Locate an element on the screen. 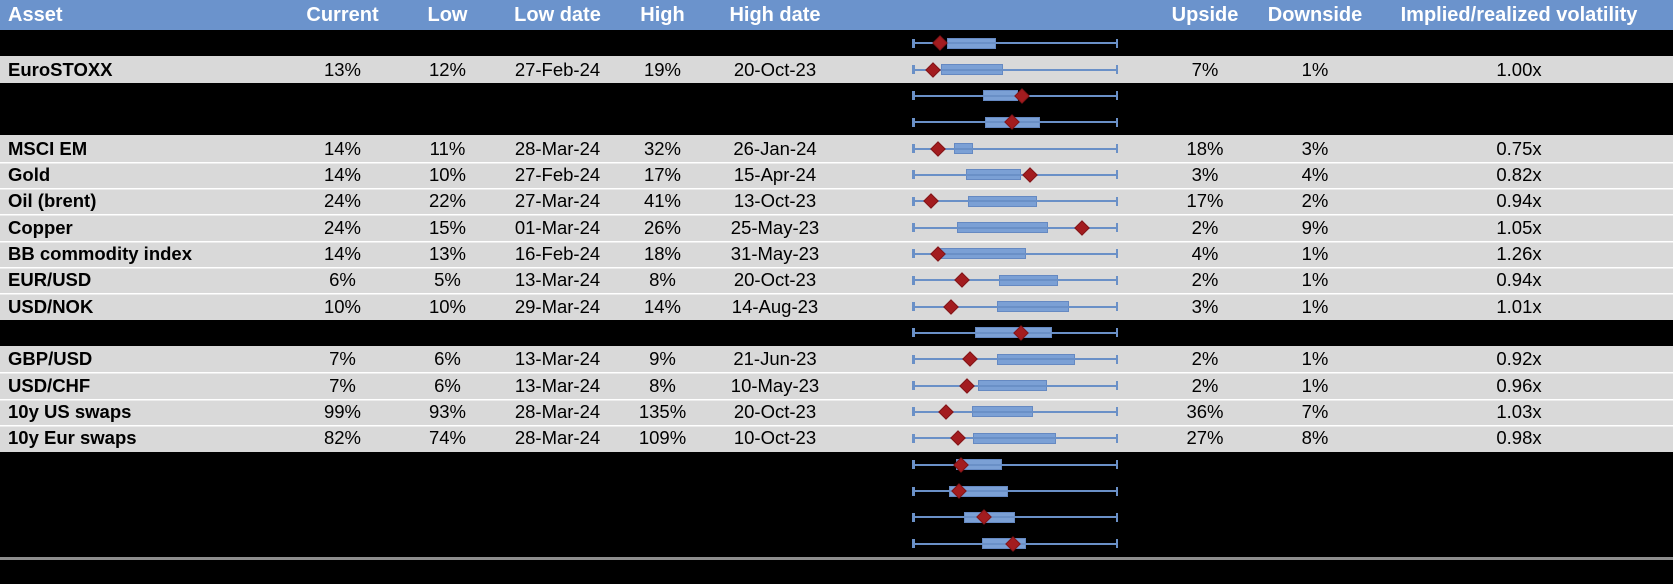 The image size is (1673, 584). asset-cell: Copper is located at coordinates (40, 227).